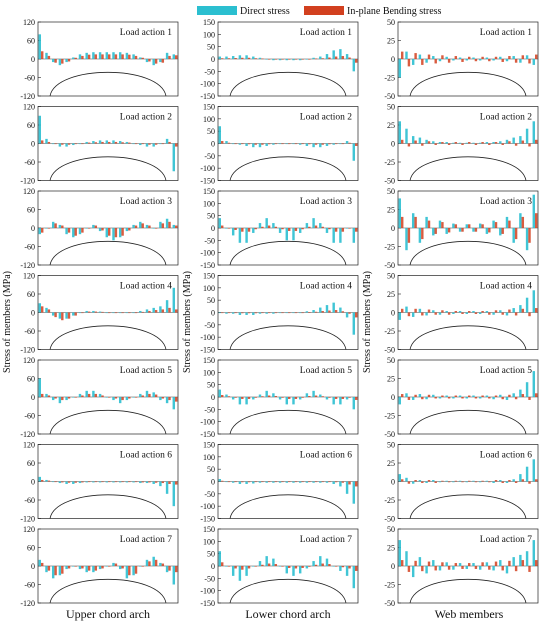 Image resolution: width=550 pixels, height=626 pixels. What do you see at coordinates (389, 500) in the screenshot?
I see `y-tick-label: -25` at bounding box center [389, 500].